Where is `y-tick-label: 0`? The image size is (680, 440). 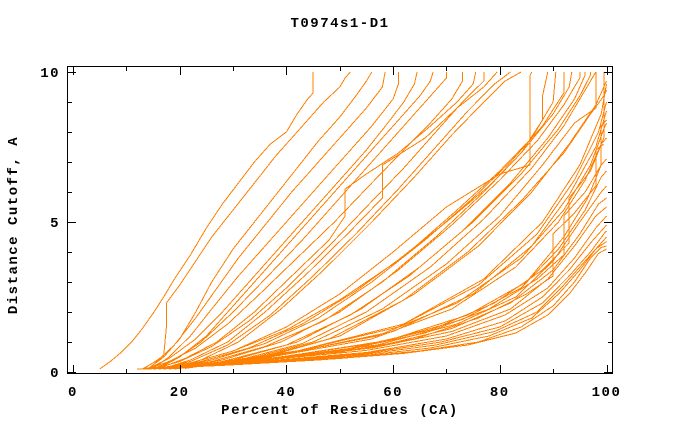 y-tick-label: 0 is located at coordinates (55, 374).